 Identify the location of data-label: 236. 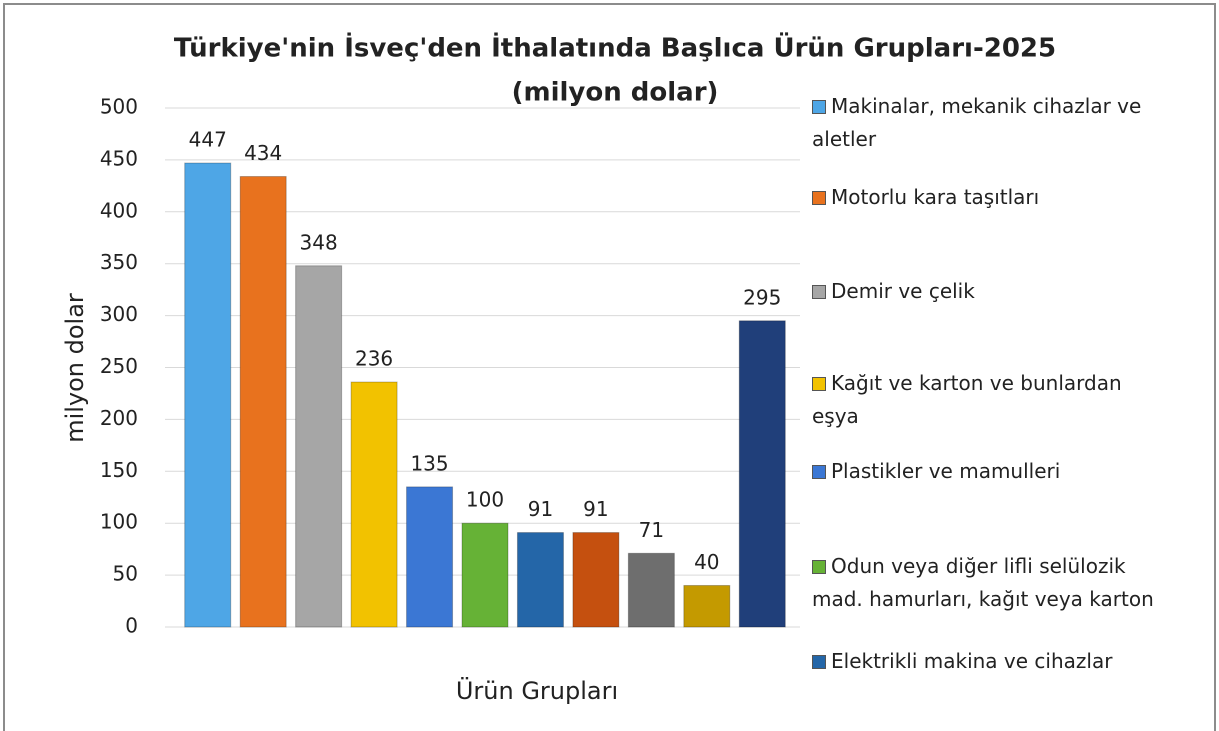
(374, 359).